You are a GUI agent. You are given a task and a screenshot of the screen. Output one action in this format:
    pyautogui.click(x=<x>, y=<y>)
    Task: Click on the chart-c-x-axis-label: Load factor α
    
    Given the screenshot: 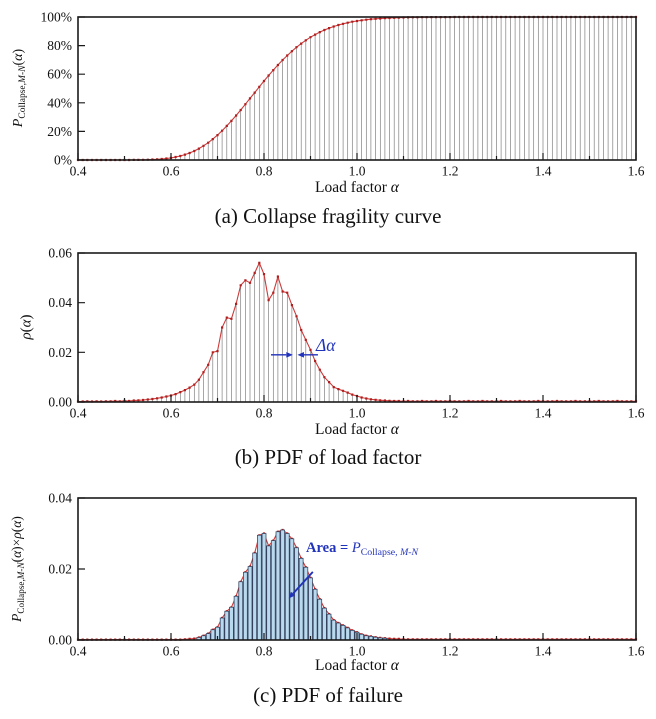 What is the action you would take?
    pyautogui.click(x=357, y=666)
    